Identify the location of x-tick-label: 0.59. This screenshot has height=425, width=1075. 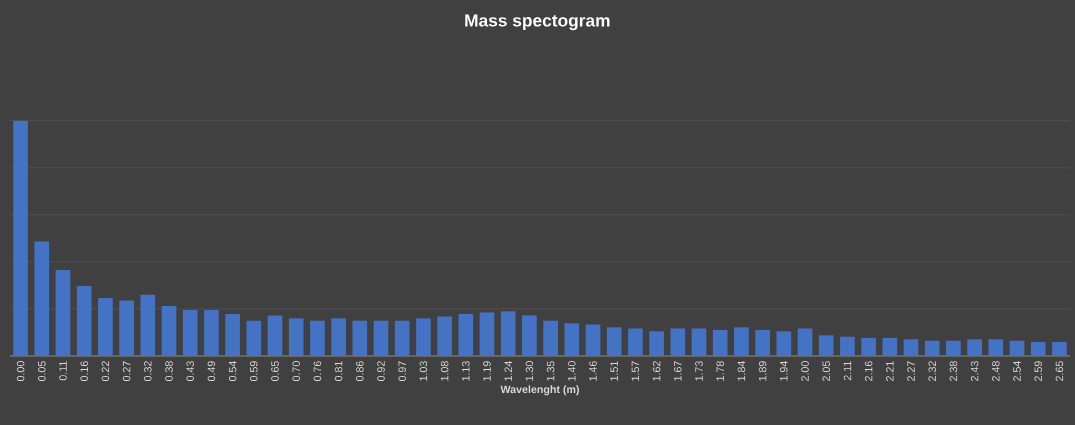
(254, 371).